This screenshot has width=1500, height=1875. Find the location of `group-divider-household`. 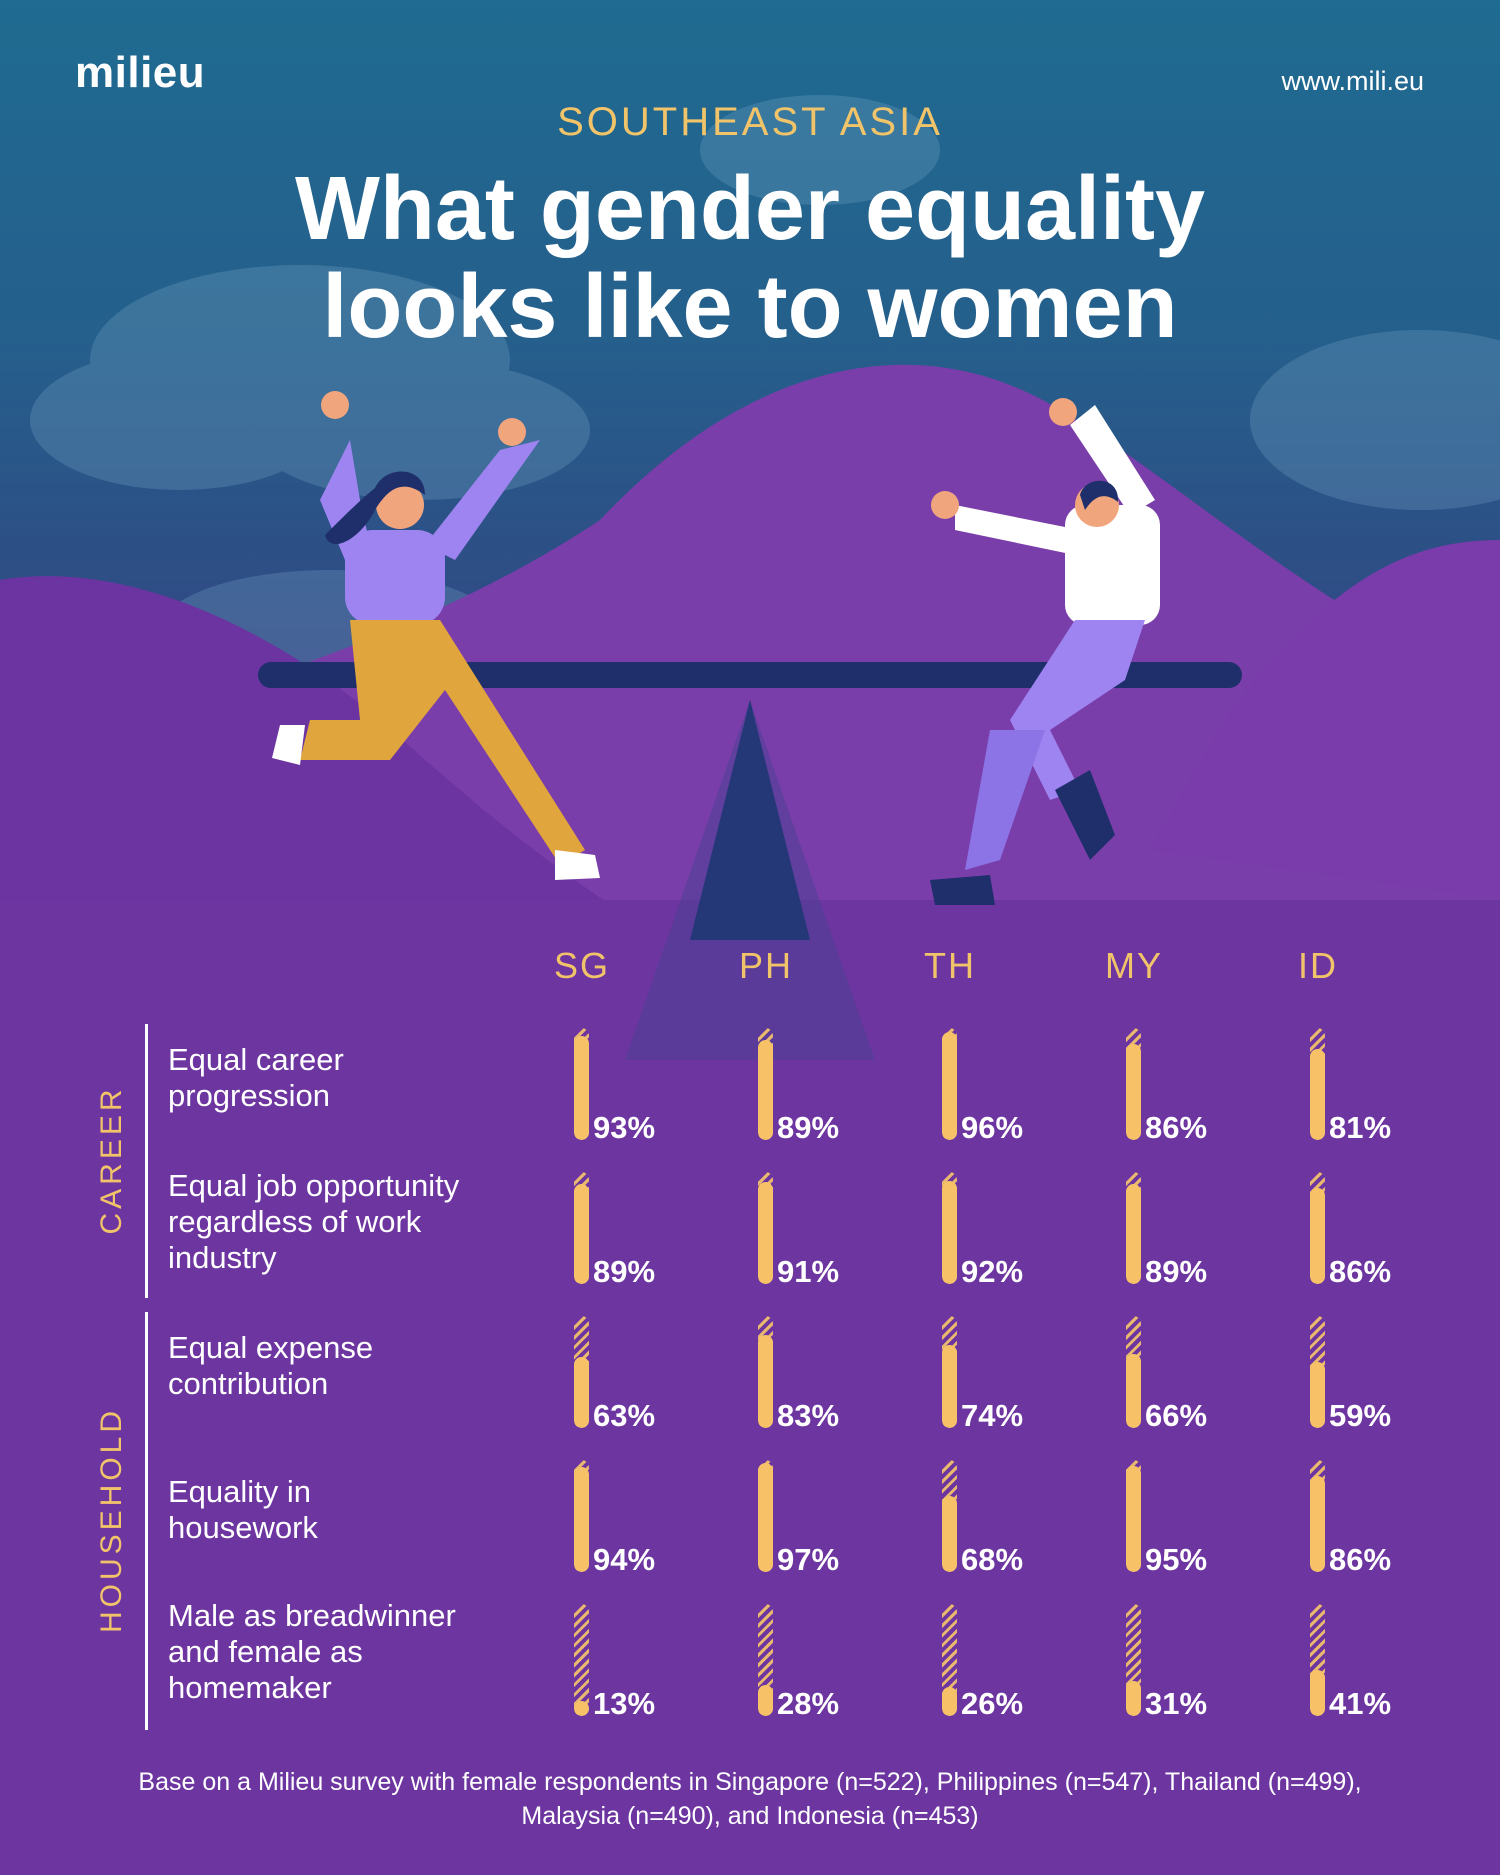

group-divider-household is located at coordinates (146, 1521).